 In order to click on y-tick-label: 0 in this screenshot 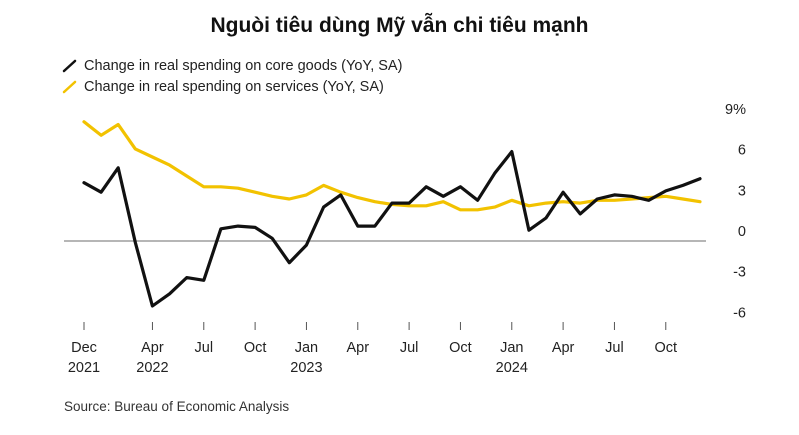, I will do `click(742, 232)`.